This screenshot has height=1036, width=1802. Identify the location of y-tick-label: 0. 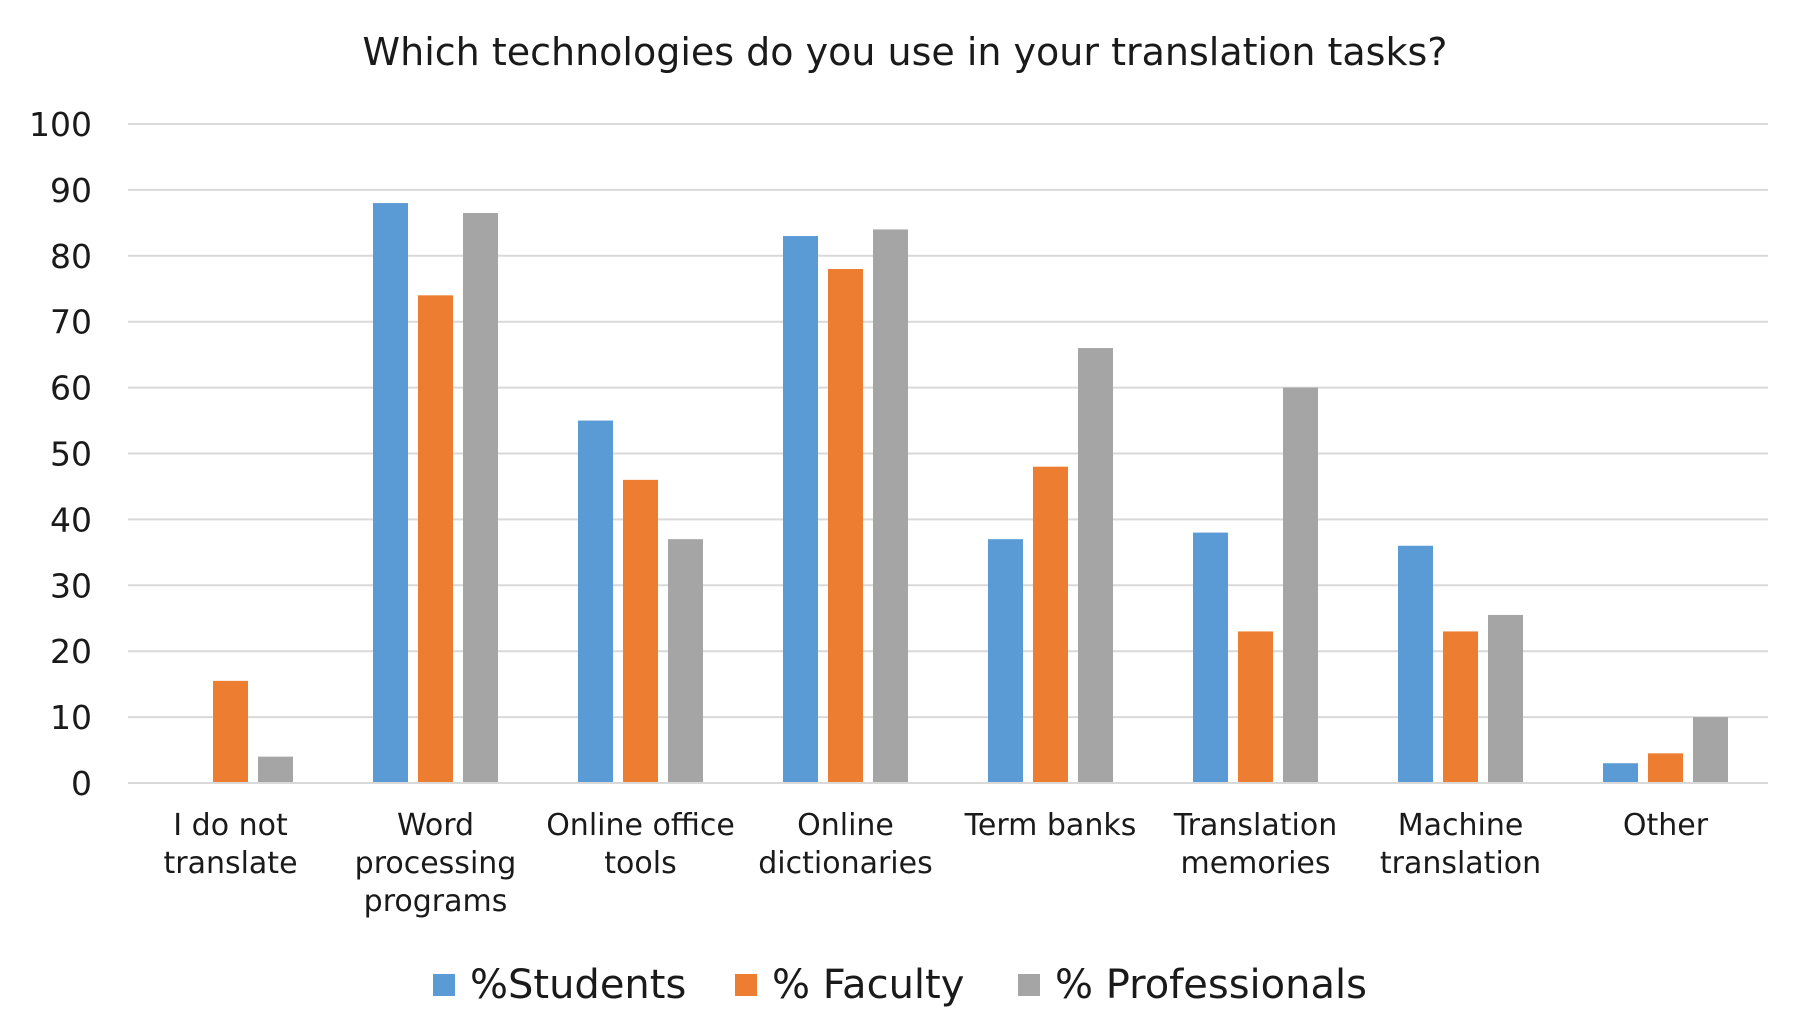
(81, 783).